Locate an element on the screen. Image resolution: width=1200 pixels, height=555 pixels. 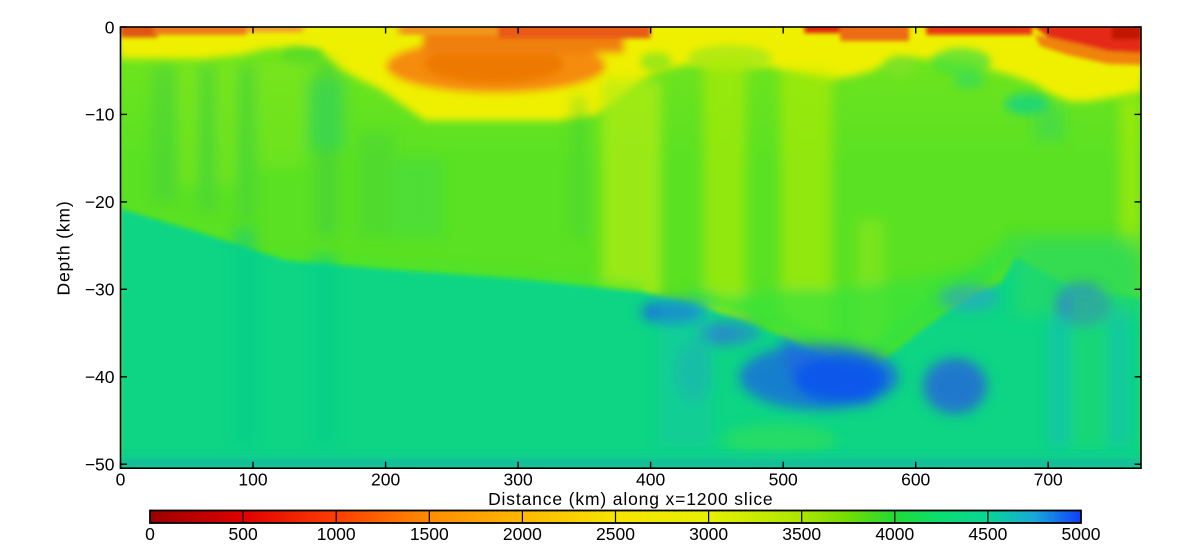
svg-text: 1000 is located at coordinates (336, 534).